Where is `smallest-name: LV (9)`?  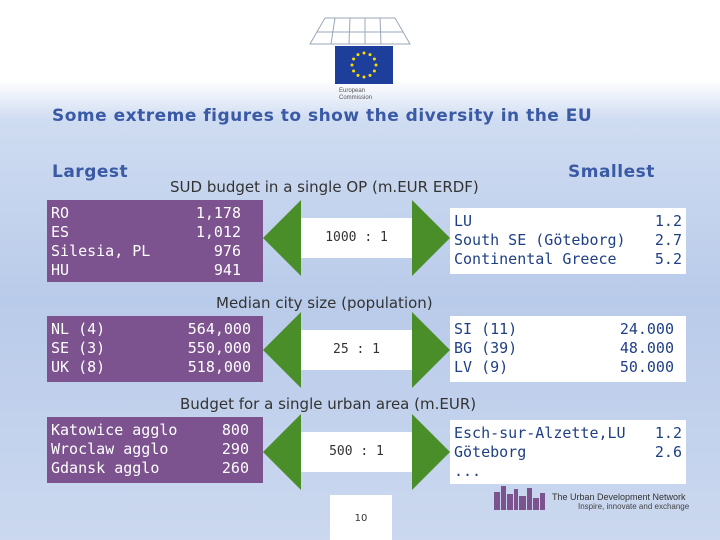 smallest-name: LV (9) is located at coordinates (481, 367).